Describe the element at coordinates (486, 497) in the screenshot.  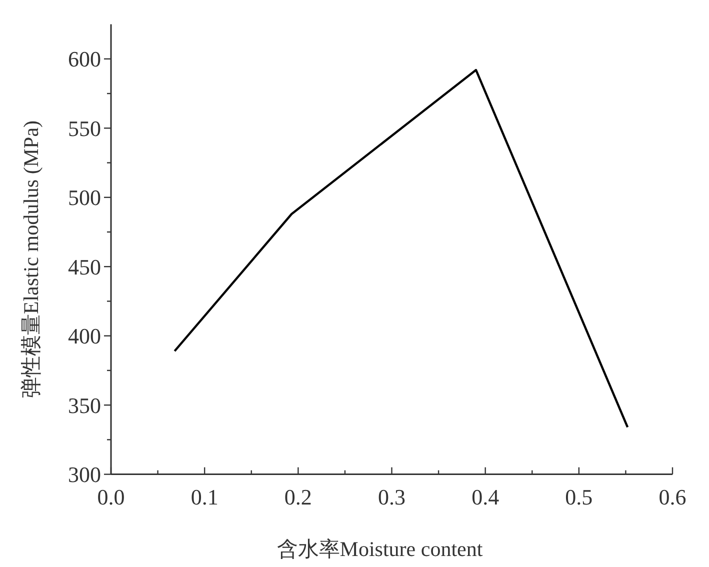
I see `x-tick-label: 0.4` at that location.